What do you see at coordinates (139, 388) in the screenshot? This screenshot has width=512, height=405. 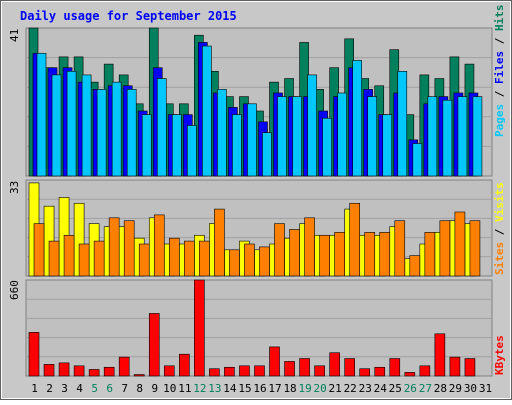 I see `day-label-8: 8` at bounding box center [139, 388].